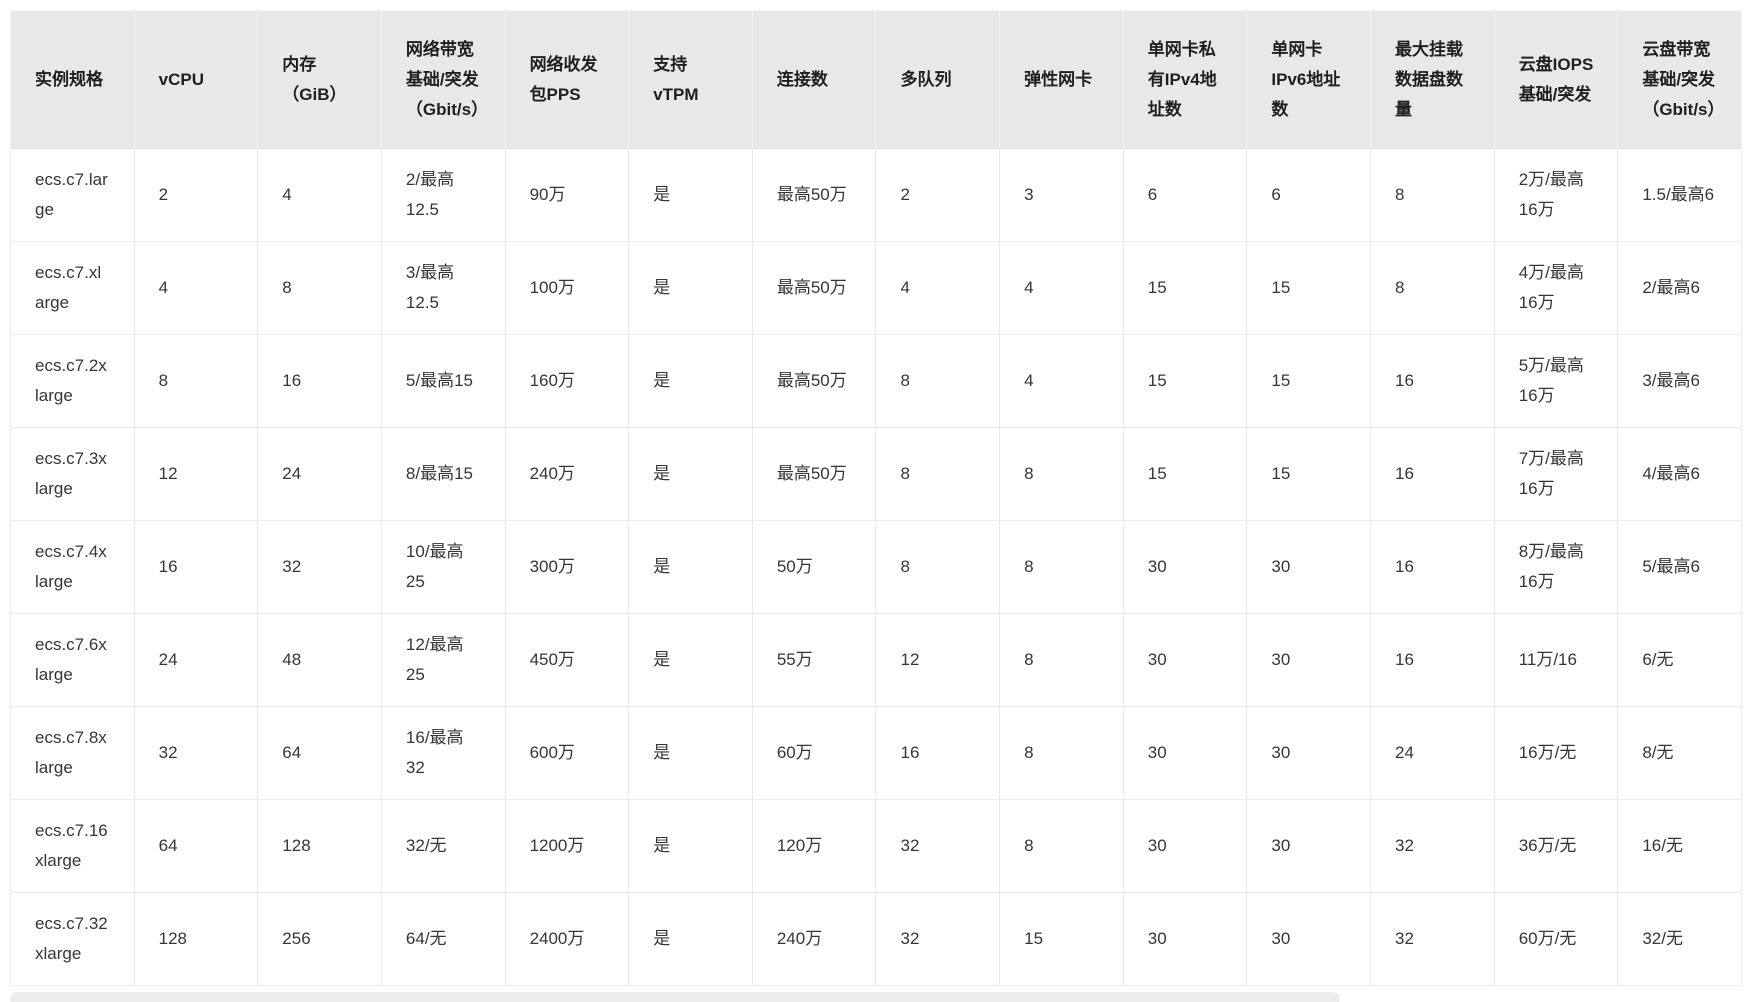 This screenshot has height=1002, width=1752. What do you see at coordinates (1679, 846) in the screenshot?
I see `cell: 16/无` at bounding box center [1679, 846].